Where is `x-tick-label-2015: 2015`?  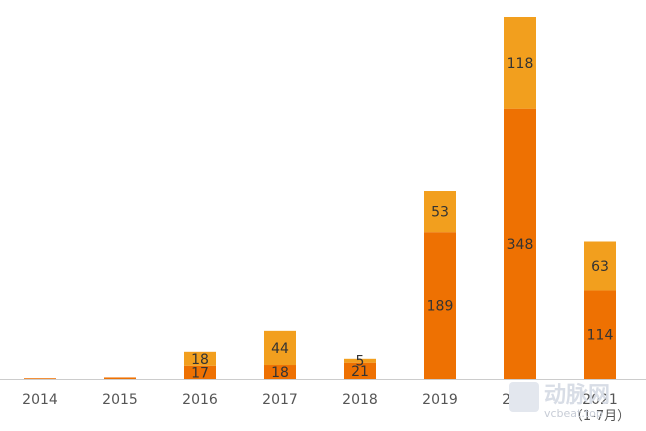 x-tick-label-2015: 2015 is located at coordinates (120, 400).